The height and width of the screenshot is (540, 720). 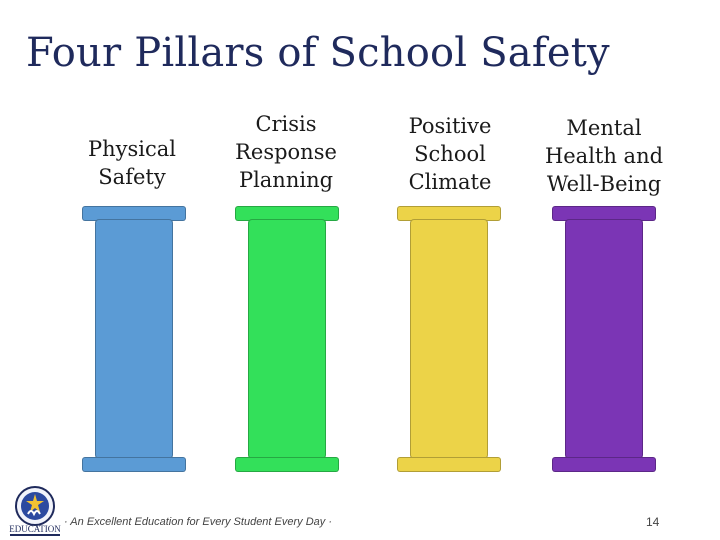 I want to click on pillar-label-crisis-response-planning: Crisis Response Planning, so click(x=286, y=152).